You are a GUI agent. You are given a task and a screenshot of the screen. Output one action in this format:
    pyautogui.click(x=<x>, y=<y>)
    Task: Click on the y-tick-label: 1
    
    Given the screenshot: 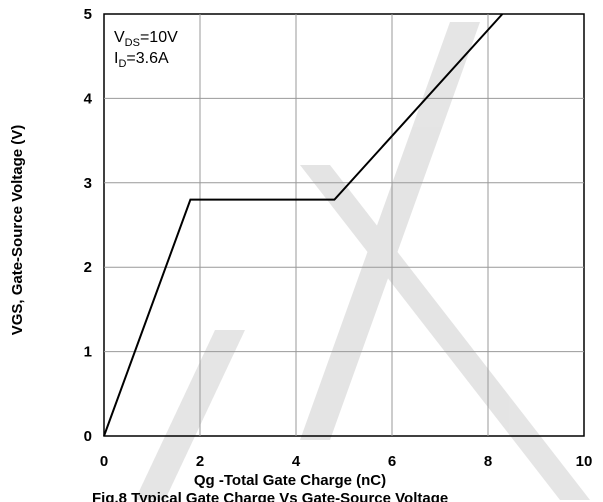 What is the action you would take?
    pyautogui.click(x=88, y=352)
    